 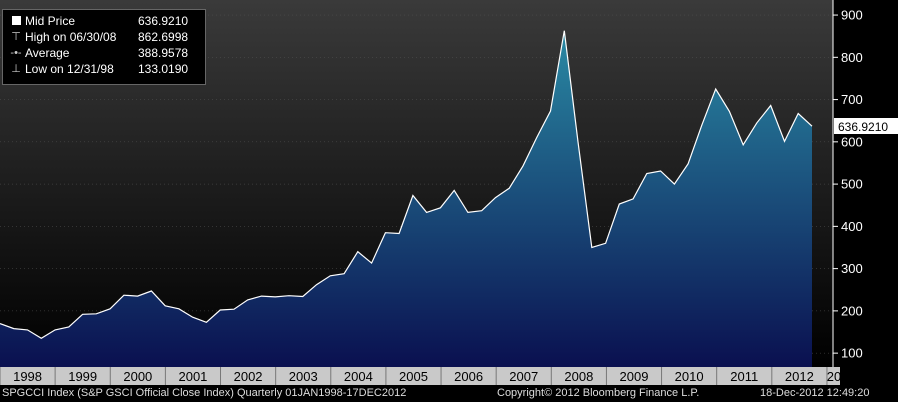 What do you see at coordinates (163, 21) in the screenshot?
I see `legend-value: 636.9210` at bounding box center [163, 21].